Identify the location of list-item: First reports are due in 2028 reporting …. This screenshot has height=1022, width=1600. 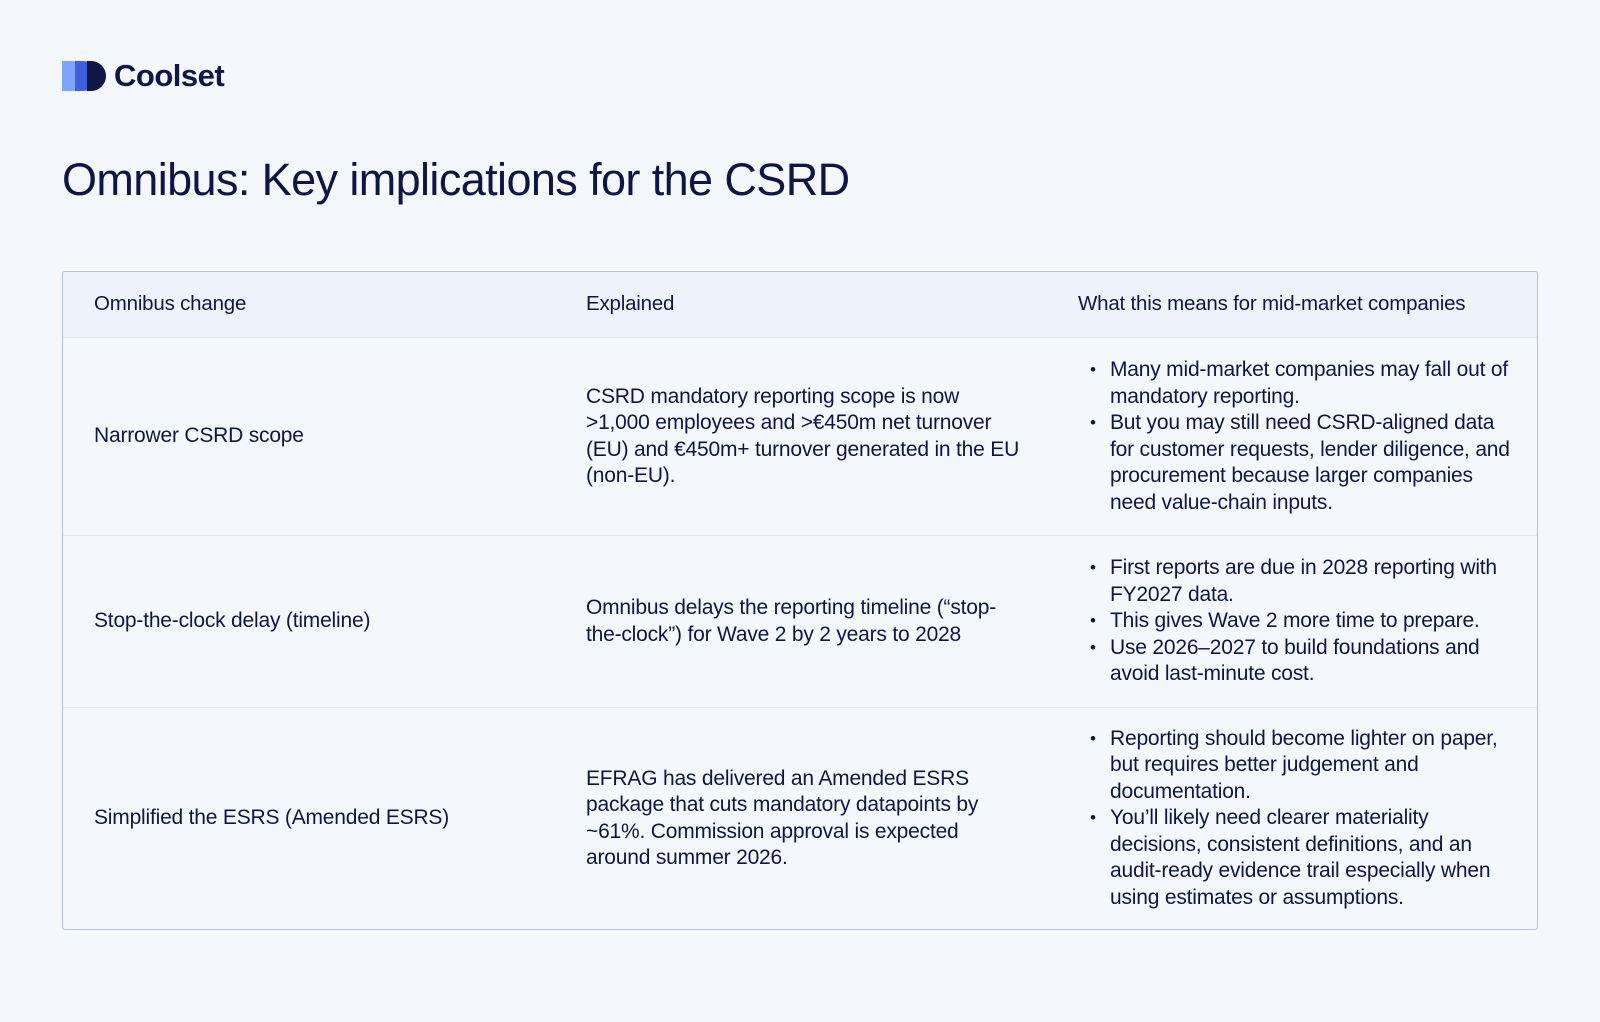
(1298, 581).